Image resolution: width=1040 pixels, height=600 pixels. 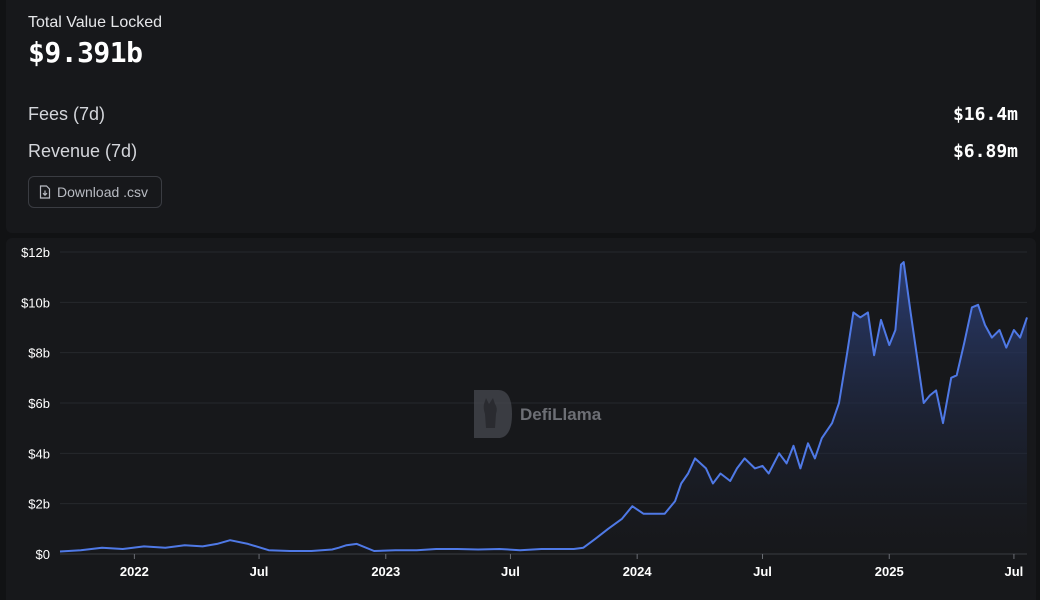 What do you see at coordinates (889, 571) in the screenshot?
I see `x-tick-label: 2025` at bounding box center [889, 571].